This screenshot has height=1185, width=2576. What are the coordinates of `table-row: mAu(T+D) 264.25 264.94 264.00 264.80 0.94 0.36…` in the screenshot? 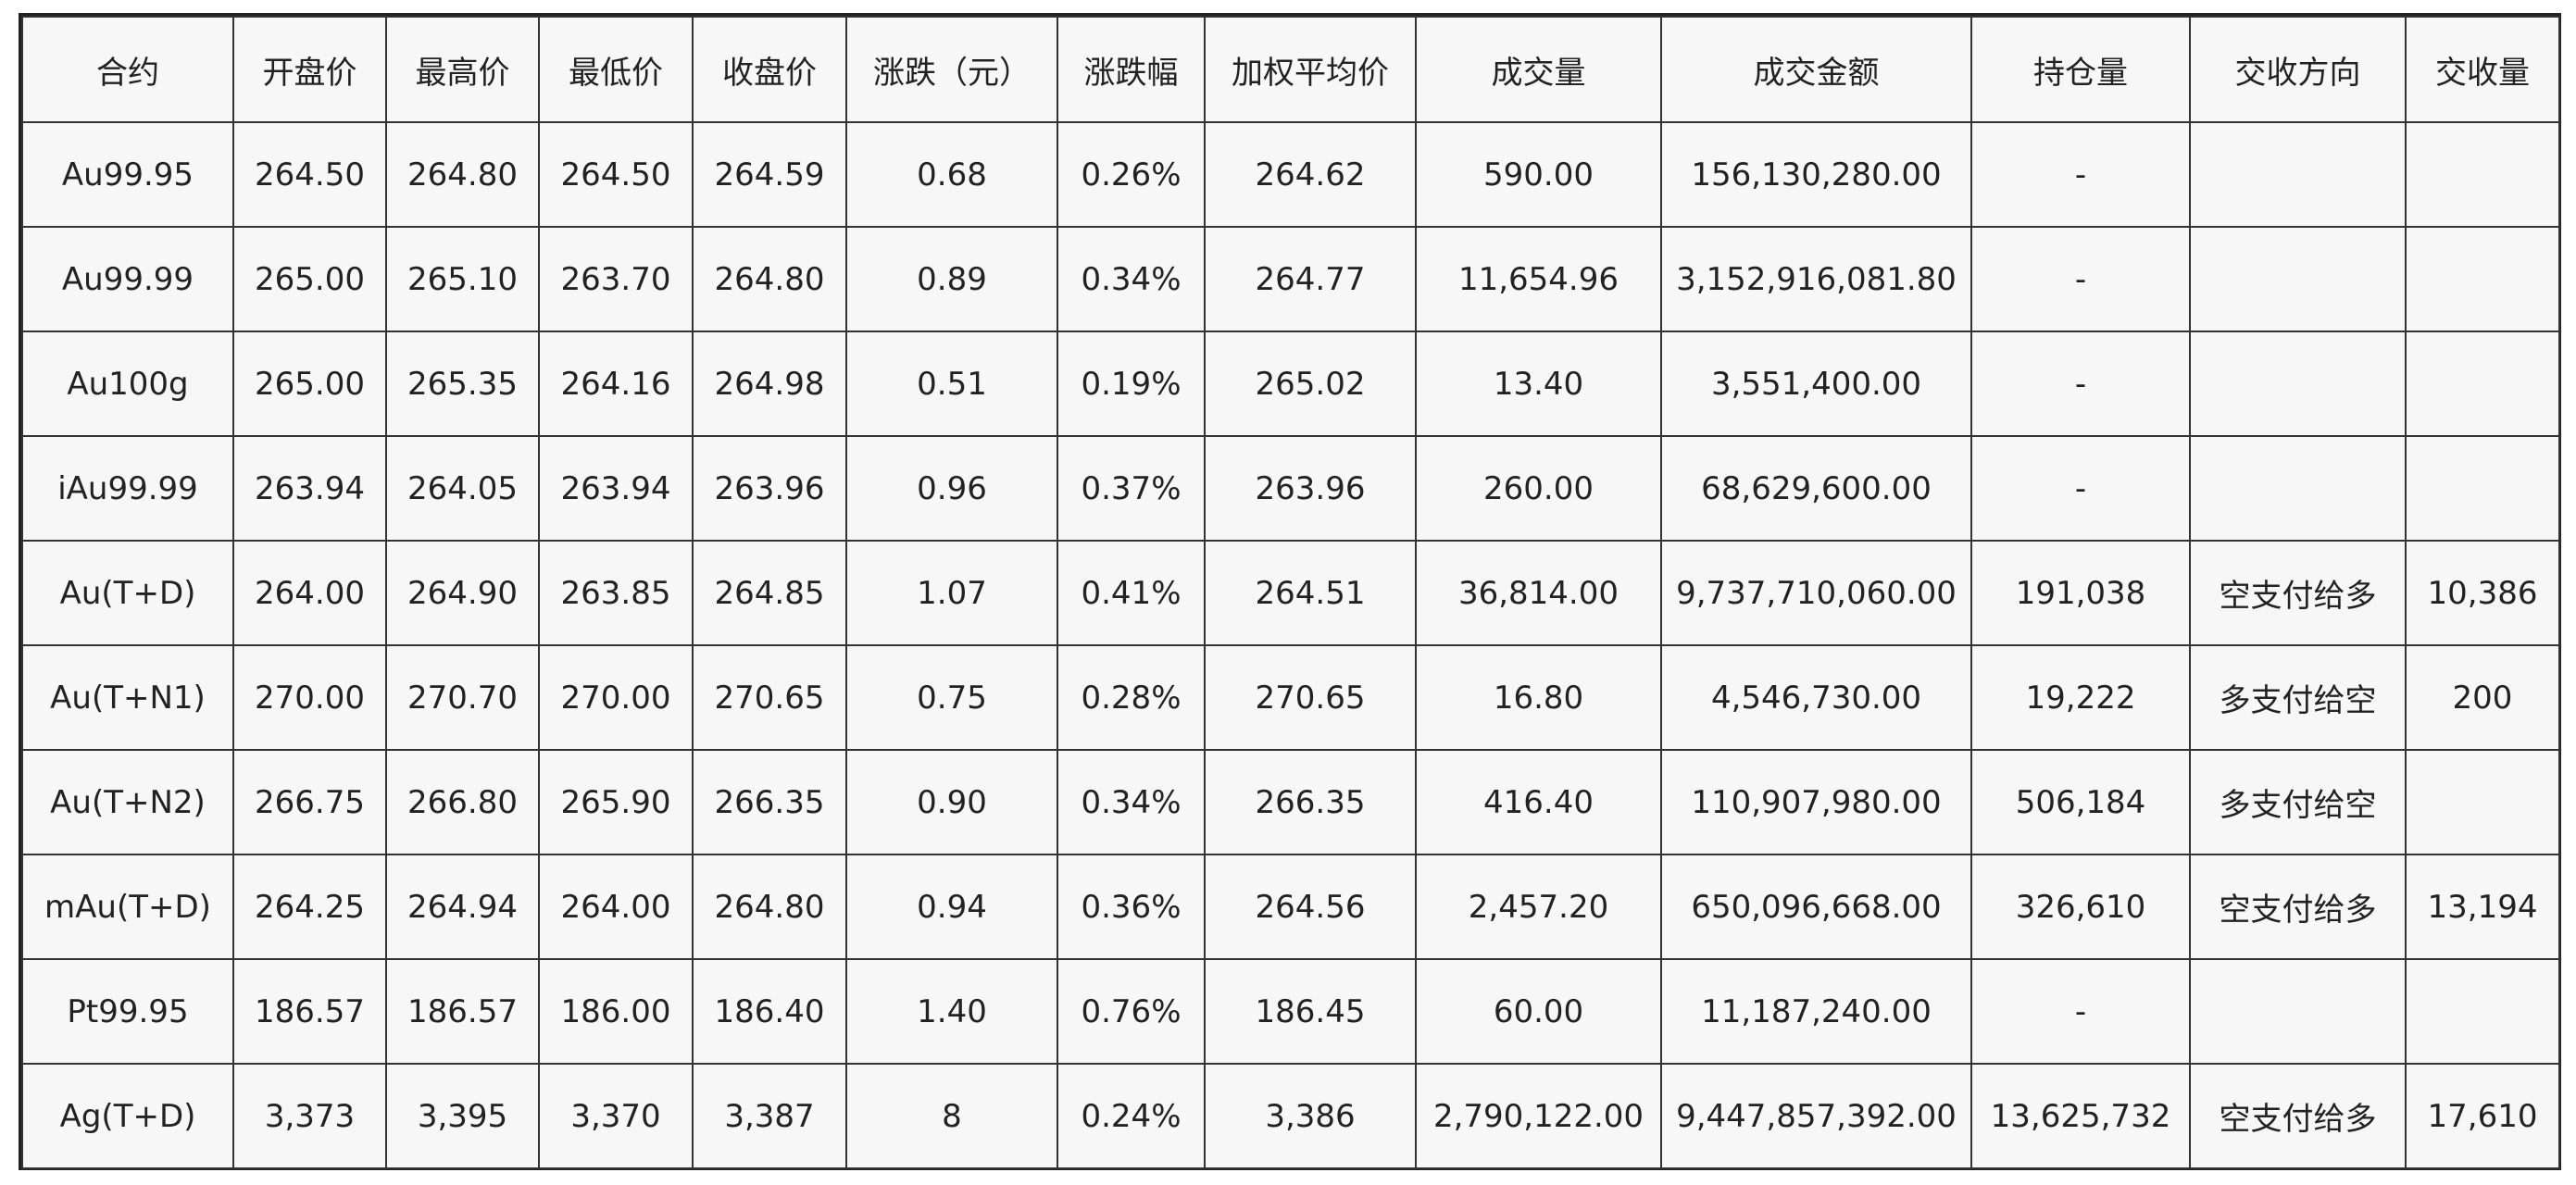 It's located at (1291, 907).